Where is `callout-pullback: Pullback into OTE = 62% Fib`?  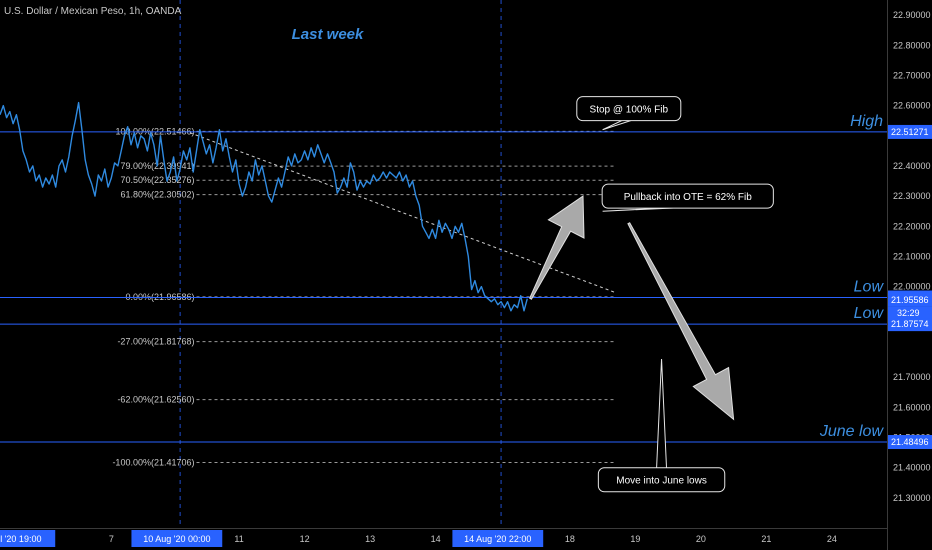 callout-pullback: Pullback into OTE = 62% Fib is located at coordinates (687, 197).